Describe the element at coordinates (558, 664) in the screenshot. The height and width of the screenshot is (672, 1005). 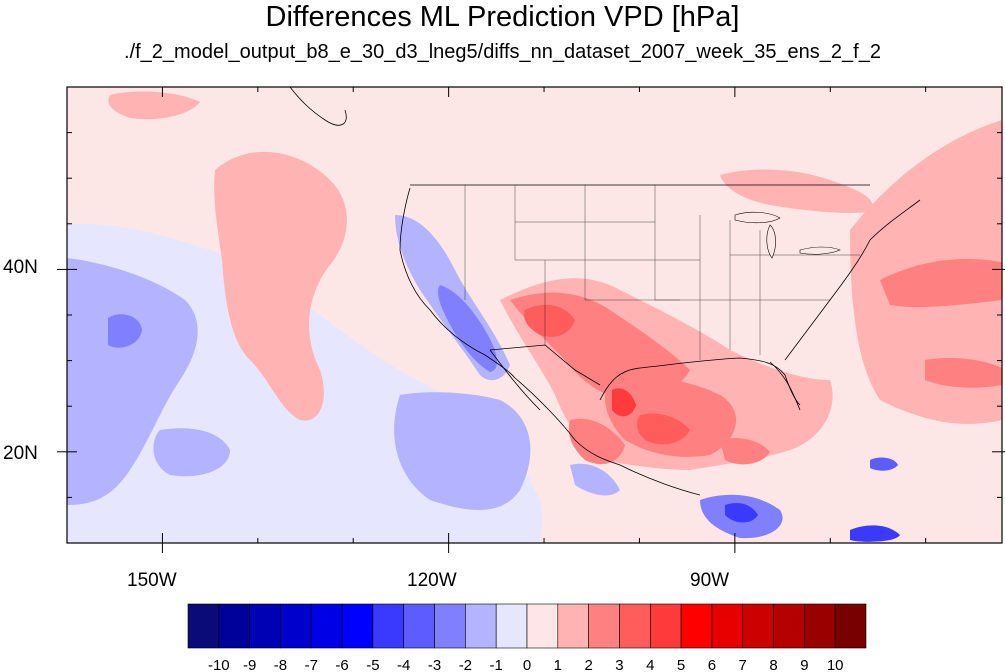
I see `colorbar-label: 1` at that location.